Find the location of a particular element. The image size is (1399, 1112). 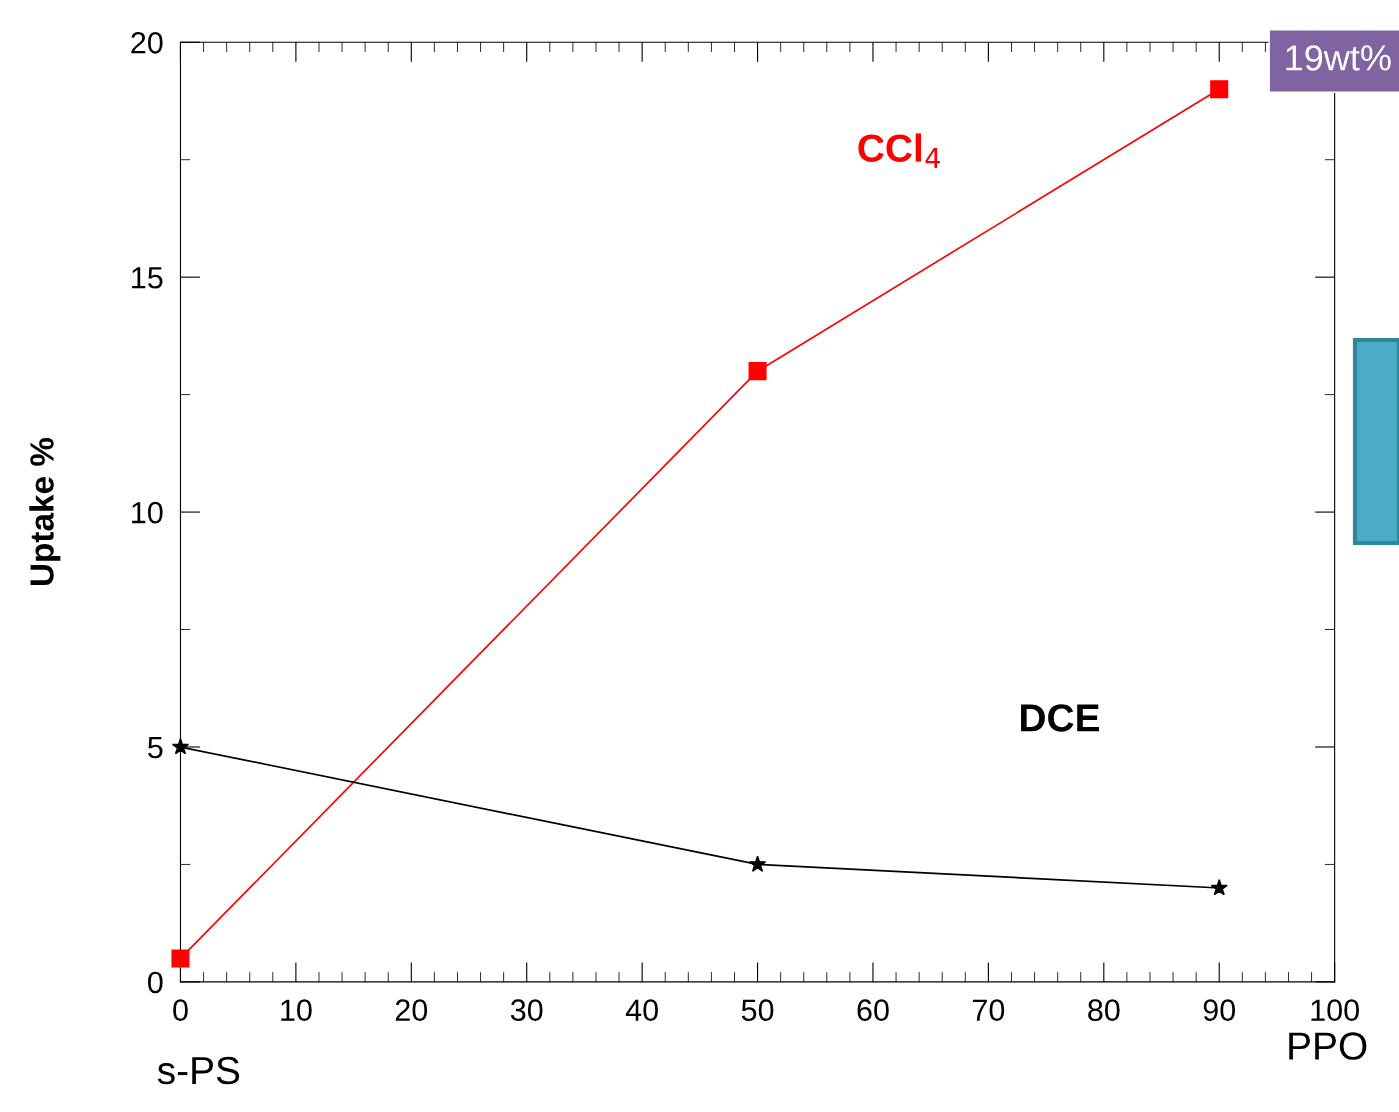

x-tick-label: 80 is located at coordinates (1104, 1010).